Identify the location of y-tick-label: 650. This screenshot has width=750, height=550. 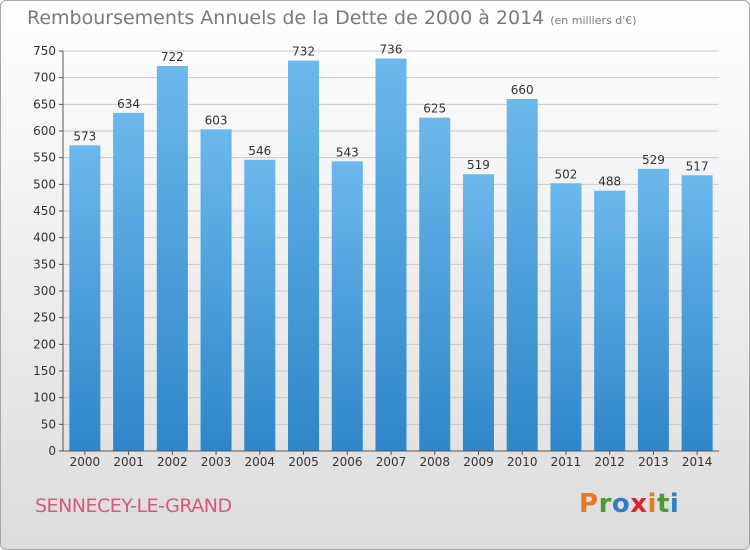
(44, 104).